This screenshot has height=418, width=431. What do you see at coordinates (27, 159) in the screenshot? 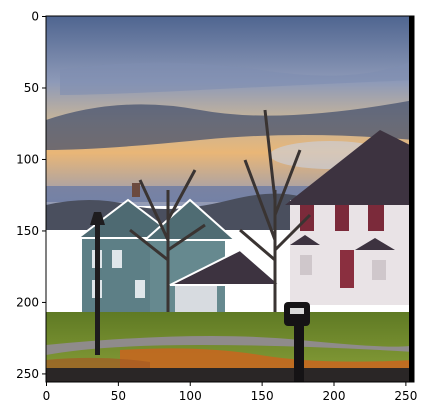
I see `y-tick-label: 100` at bounding box center [27, 159].